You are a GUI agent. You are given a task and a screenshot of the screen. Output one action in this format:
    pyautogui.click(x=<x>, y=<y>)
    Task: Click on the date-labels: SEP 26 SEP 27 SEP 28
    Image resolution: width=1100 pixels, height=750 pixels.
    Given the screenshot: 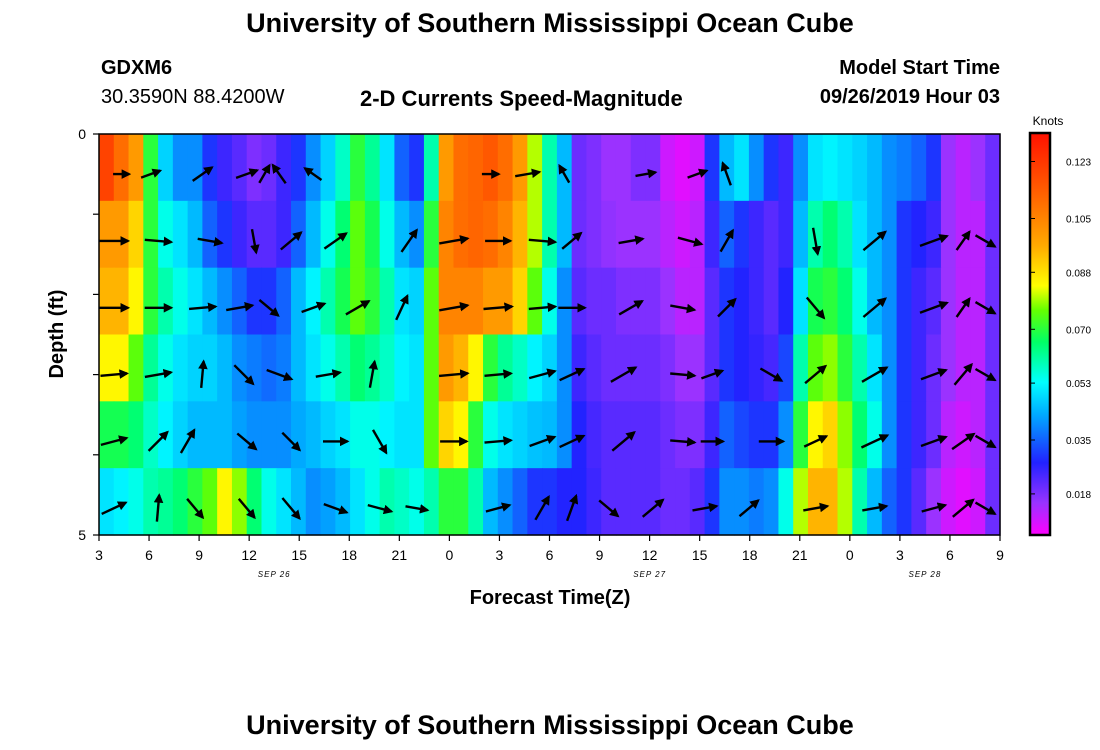 What is the action you would take?
    pyautogui.click(x=599, y=574)
    